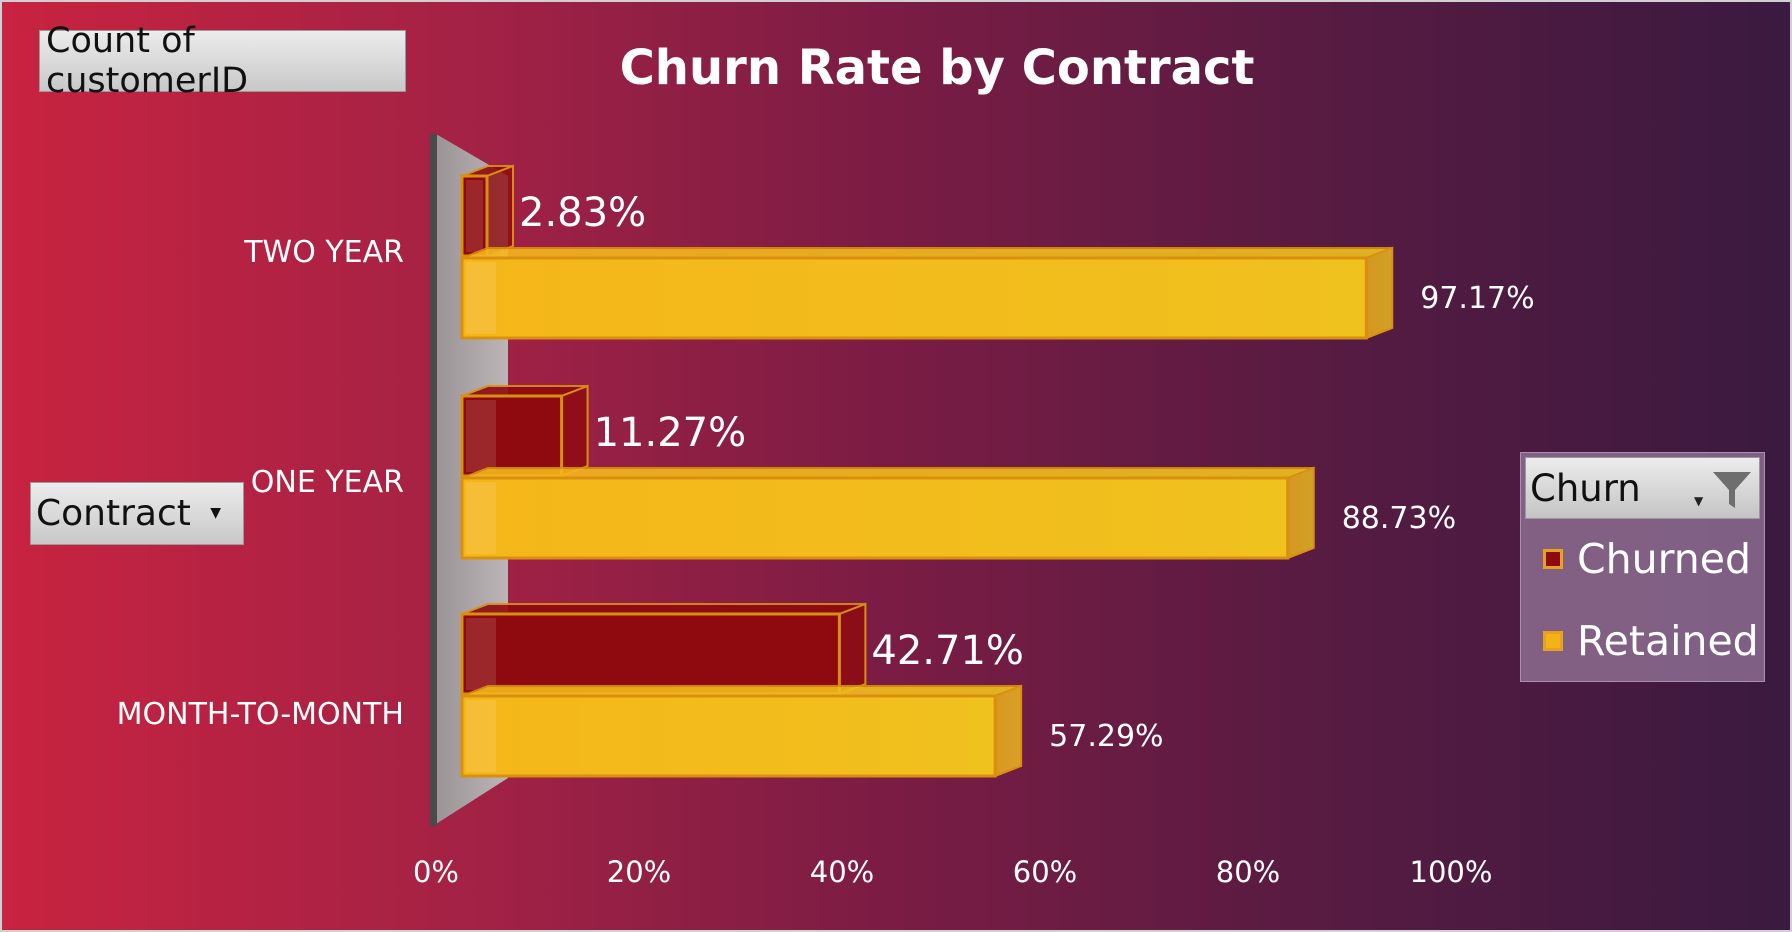  I want to click on chart-title: Churn Rate by Contract, so click(937, 68).